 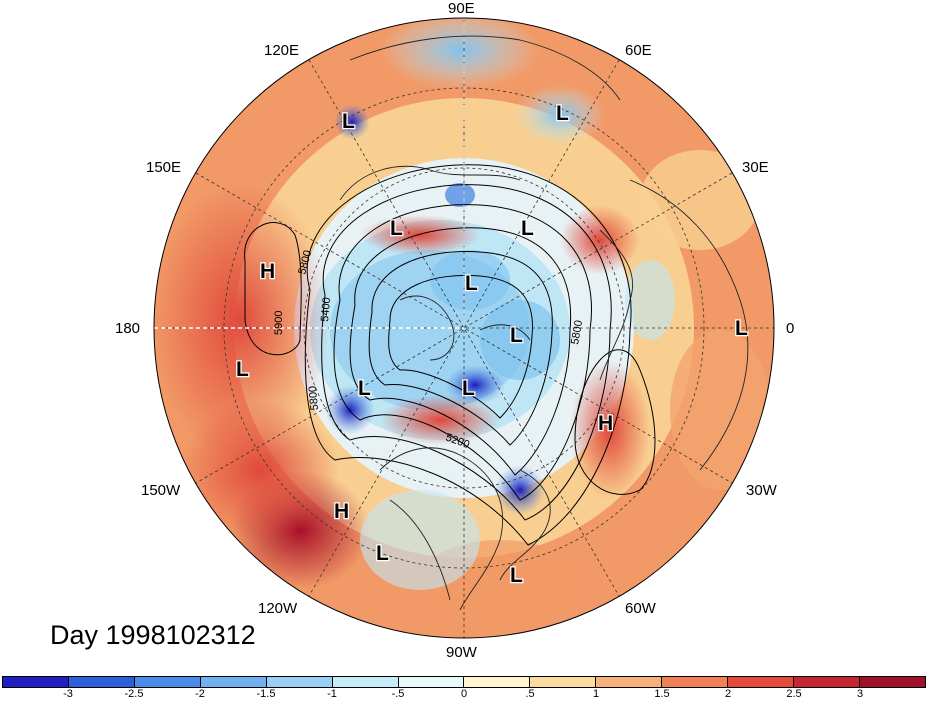 I want to click on colorbar-tick-label: -2.5, so click(x=134, y=694).